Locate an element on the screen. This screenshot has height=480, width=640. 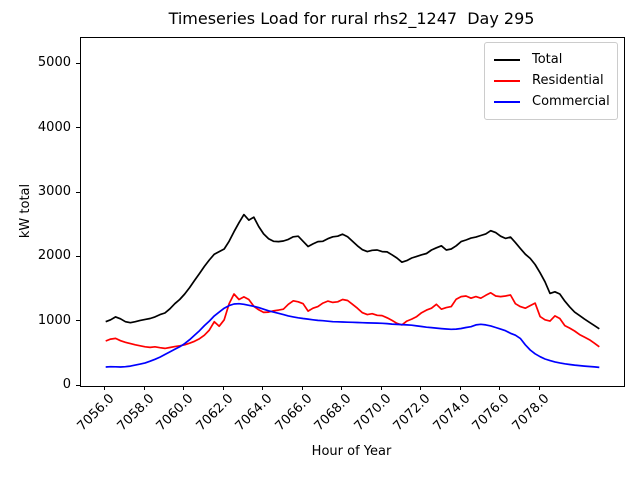
y-tick-label: 1000 is located at coordinates (54, 320).